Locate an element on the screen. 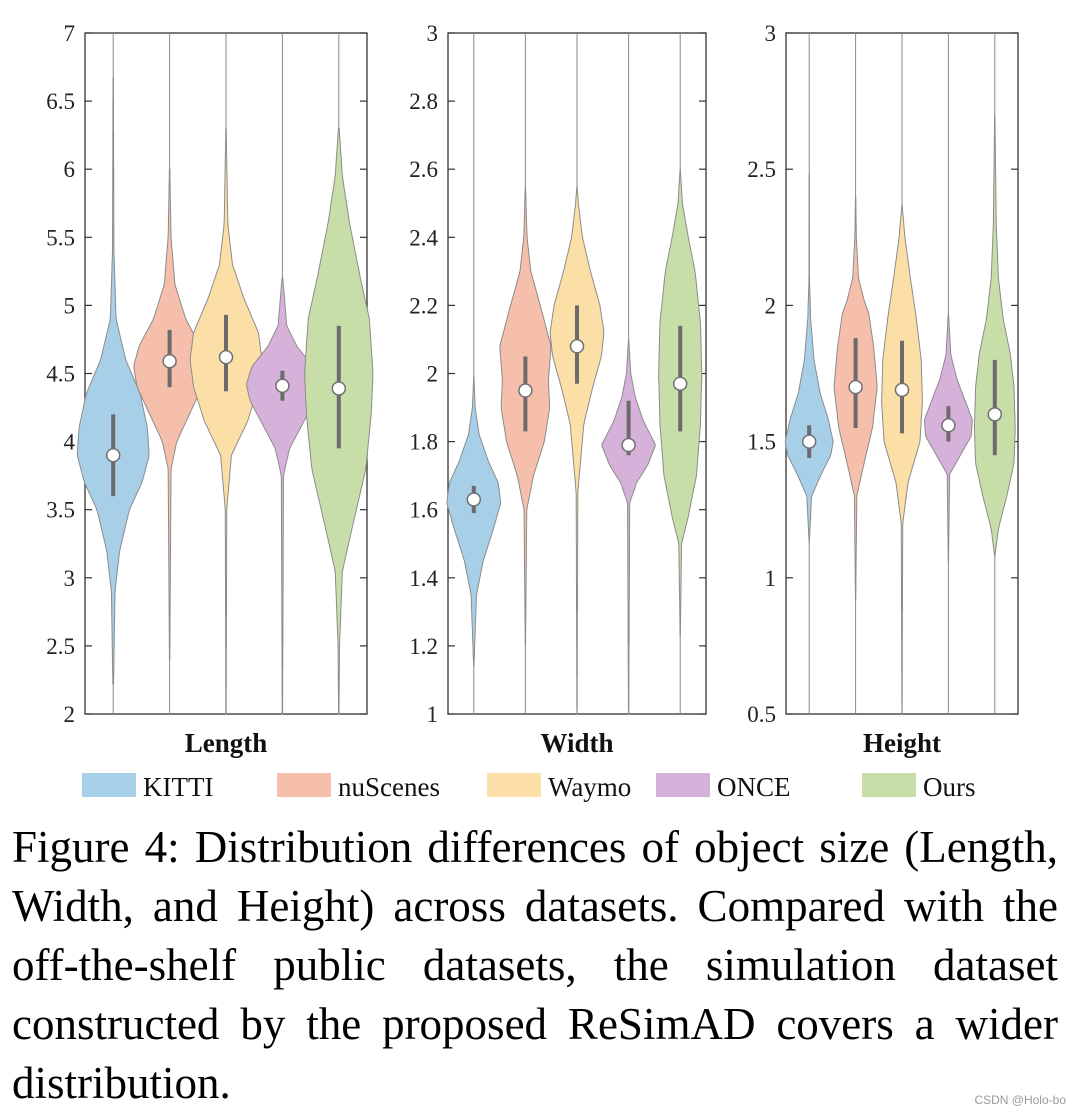  y-tick-label: 2.4 is located at coordinates (423, 237).